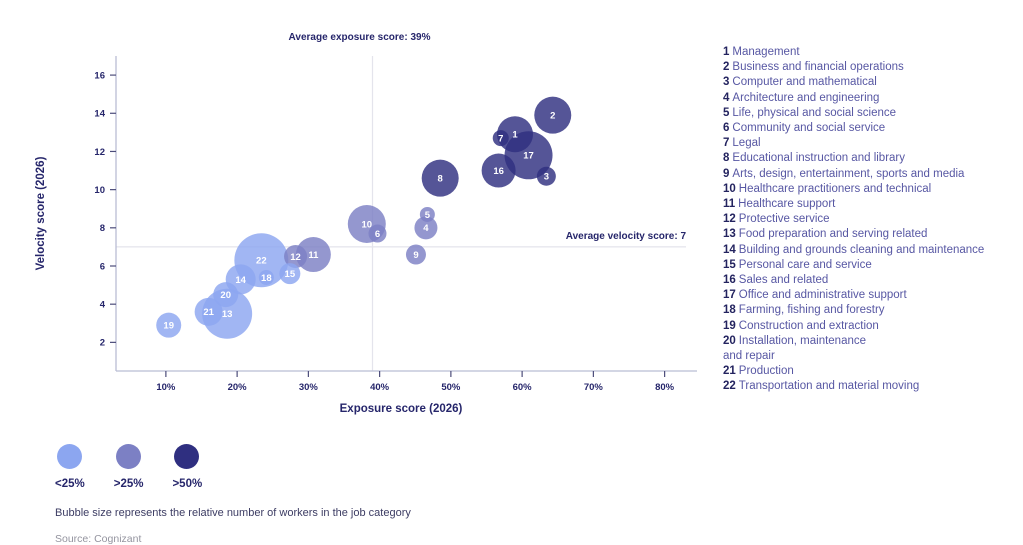 This screenshot has height=545, width=1023. Describe the element at coordinates (729, 340) in the screenshot. I see `category-number: 20` at that location.